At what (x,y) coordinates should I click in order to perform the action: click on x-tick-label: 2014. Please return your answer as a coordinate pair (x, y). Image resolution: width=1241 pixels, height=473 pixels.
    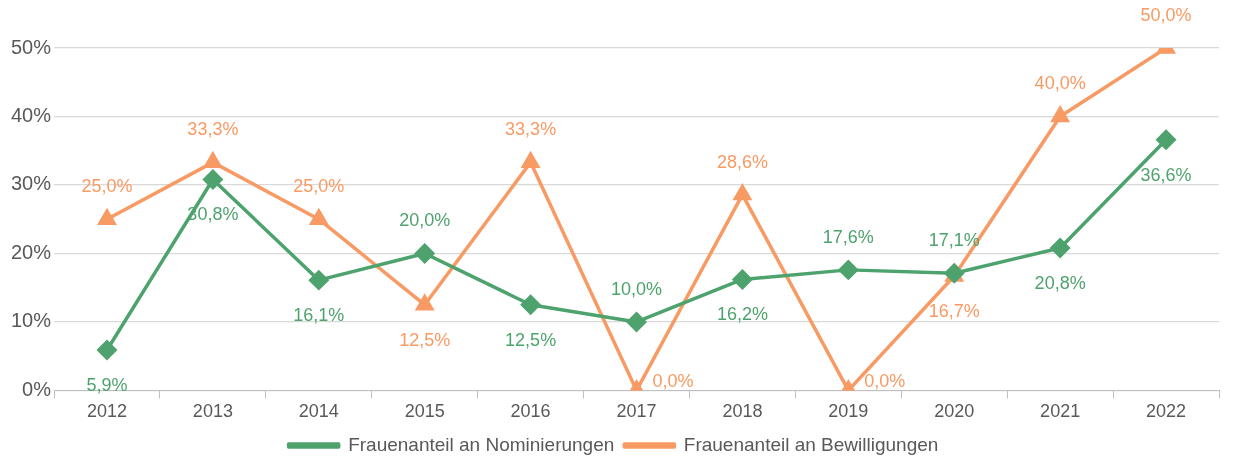
    Looking at the image, I should click on (318, 411).